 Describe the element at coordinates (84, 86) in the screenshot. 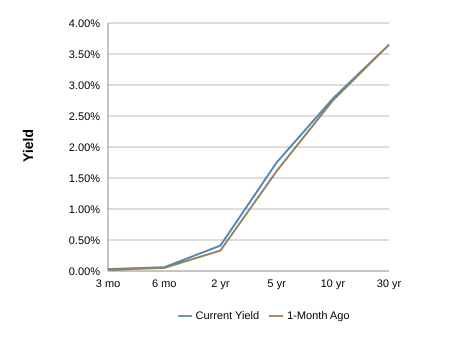

I see `y-tick-label: 3.00%` at that location.